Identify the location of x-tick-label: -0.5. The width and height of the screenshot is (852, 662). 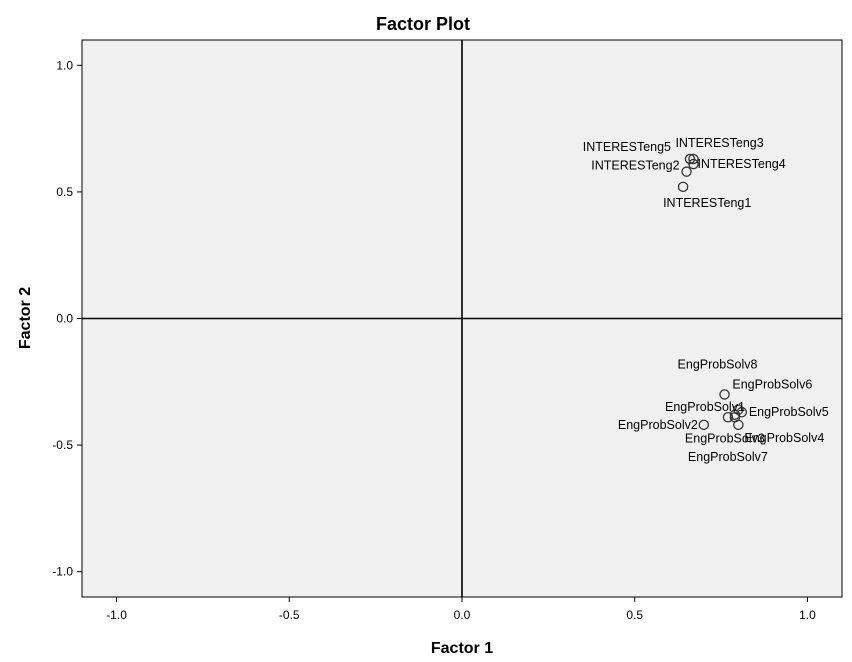
(289, 615).